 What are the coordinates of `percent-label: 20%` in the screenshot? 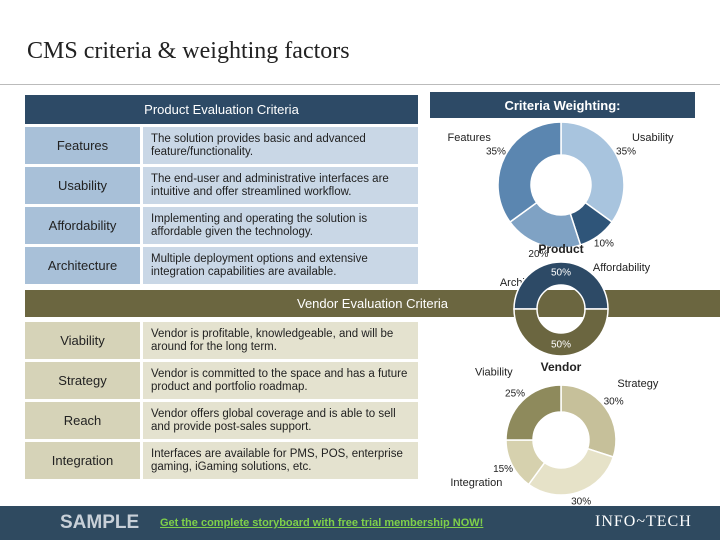 It's located at (538, 254).